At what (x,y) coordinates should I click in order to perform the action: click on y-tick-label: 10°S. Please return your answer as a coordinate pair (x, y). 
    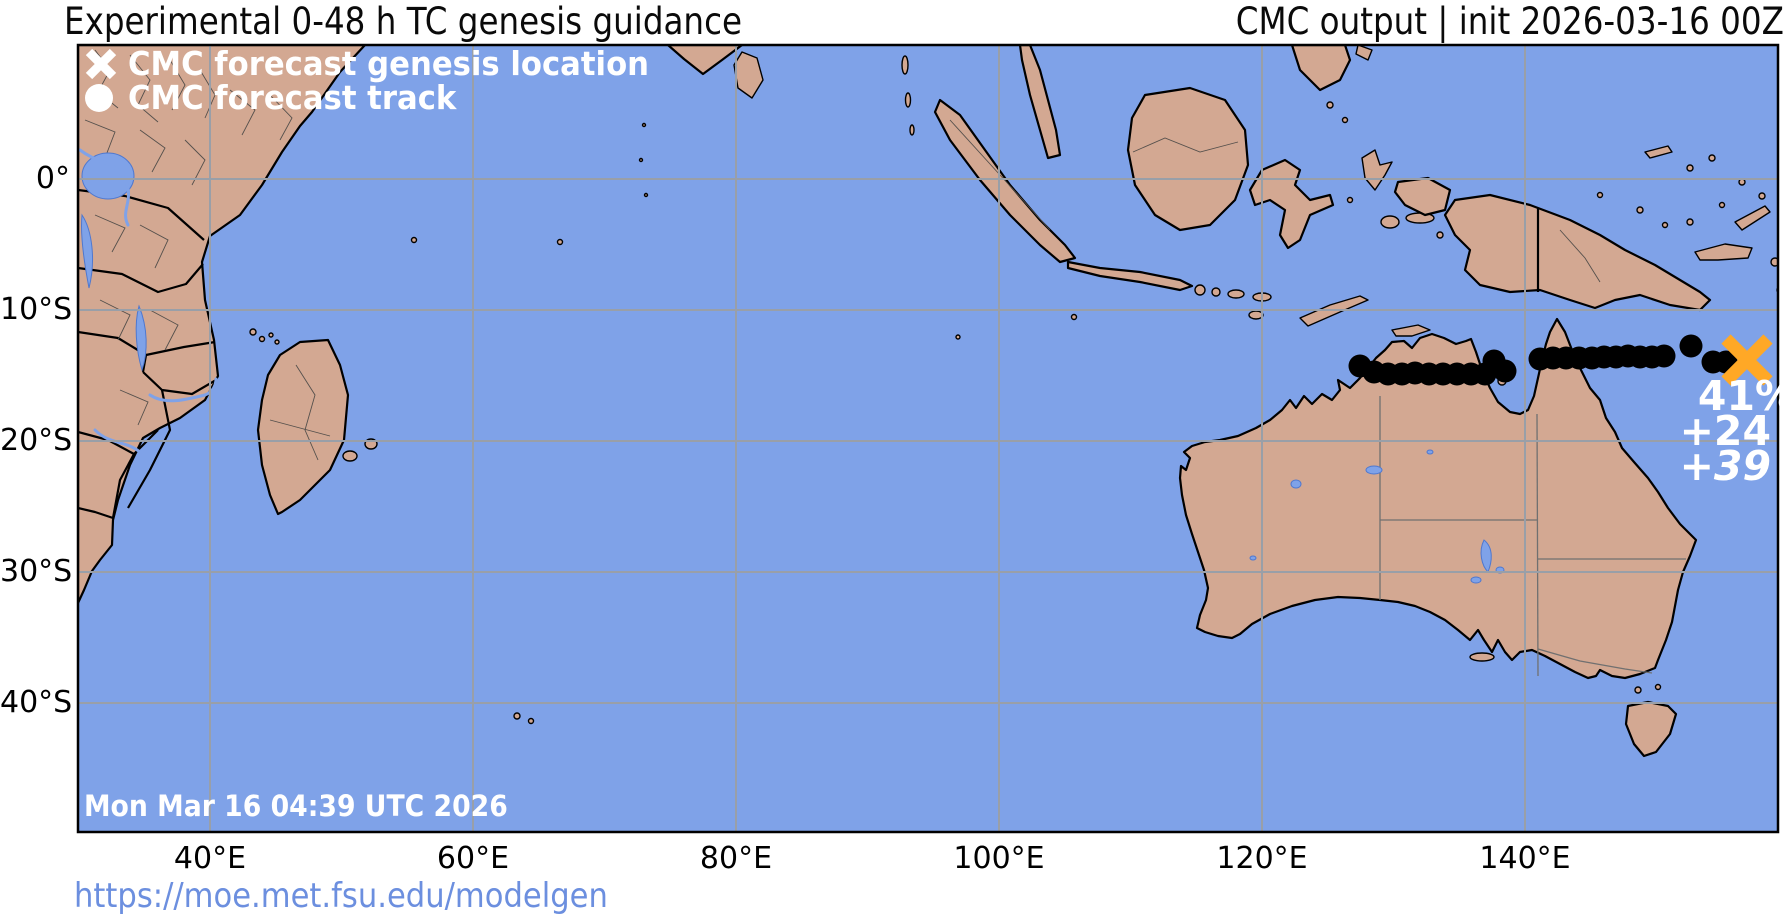
    Looking at the image, I should click on (36, 309).